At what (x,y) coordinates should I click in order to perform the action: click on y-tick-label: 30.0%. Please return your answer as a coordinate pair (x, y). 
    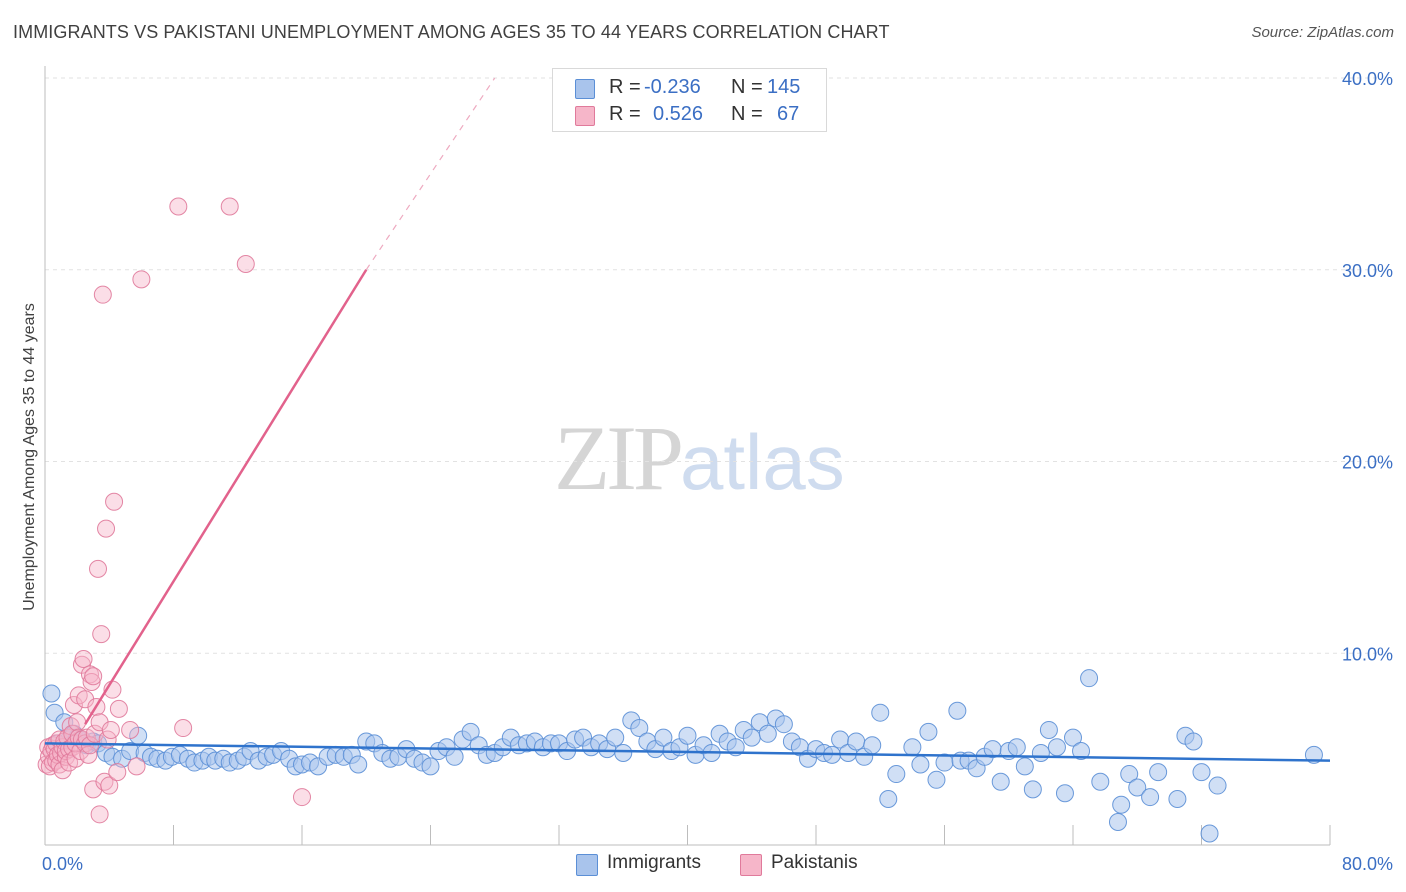
    Looking at the image, I should click on (1367, 271).